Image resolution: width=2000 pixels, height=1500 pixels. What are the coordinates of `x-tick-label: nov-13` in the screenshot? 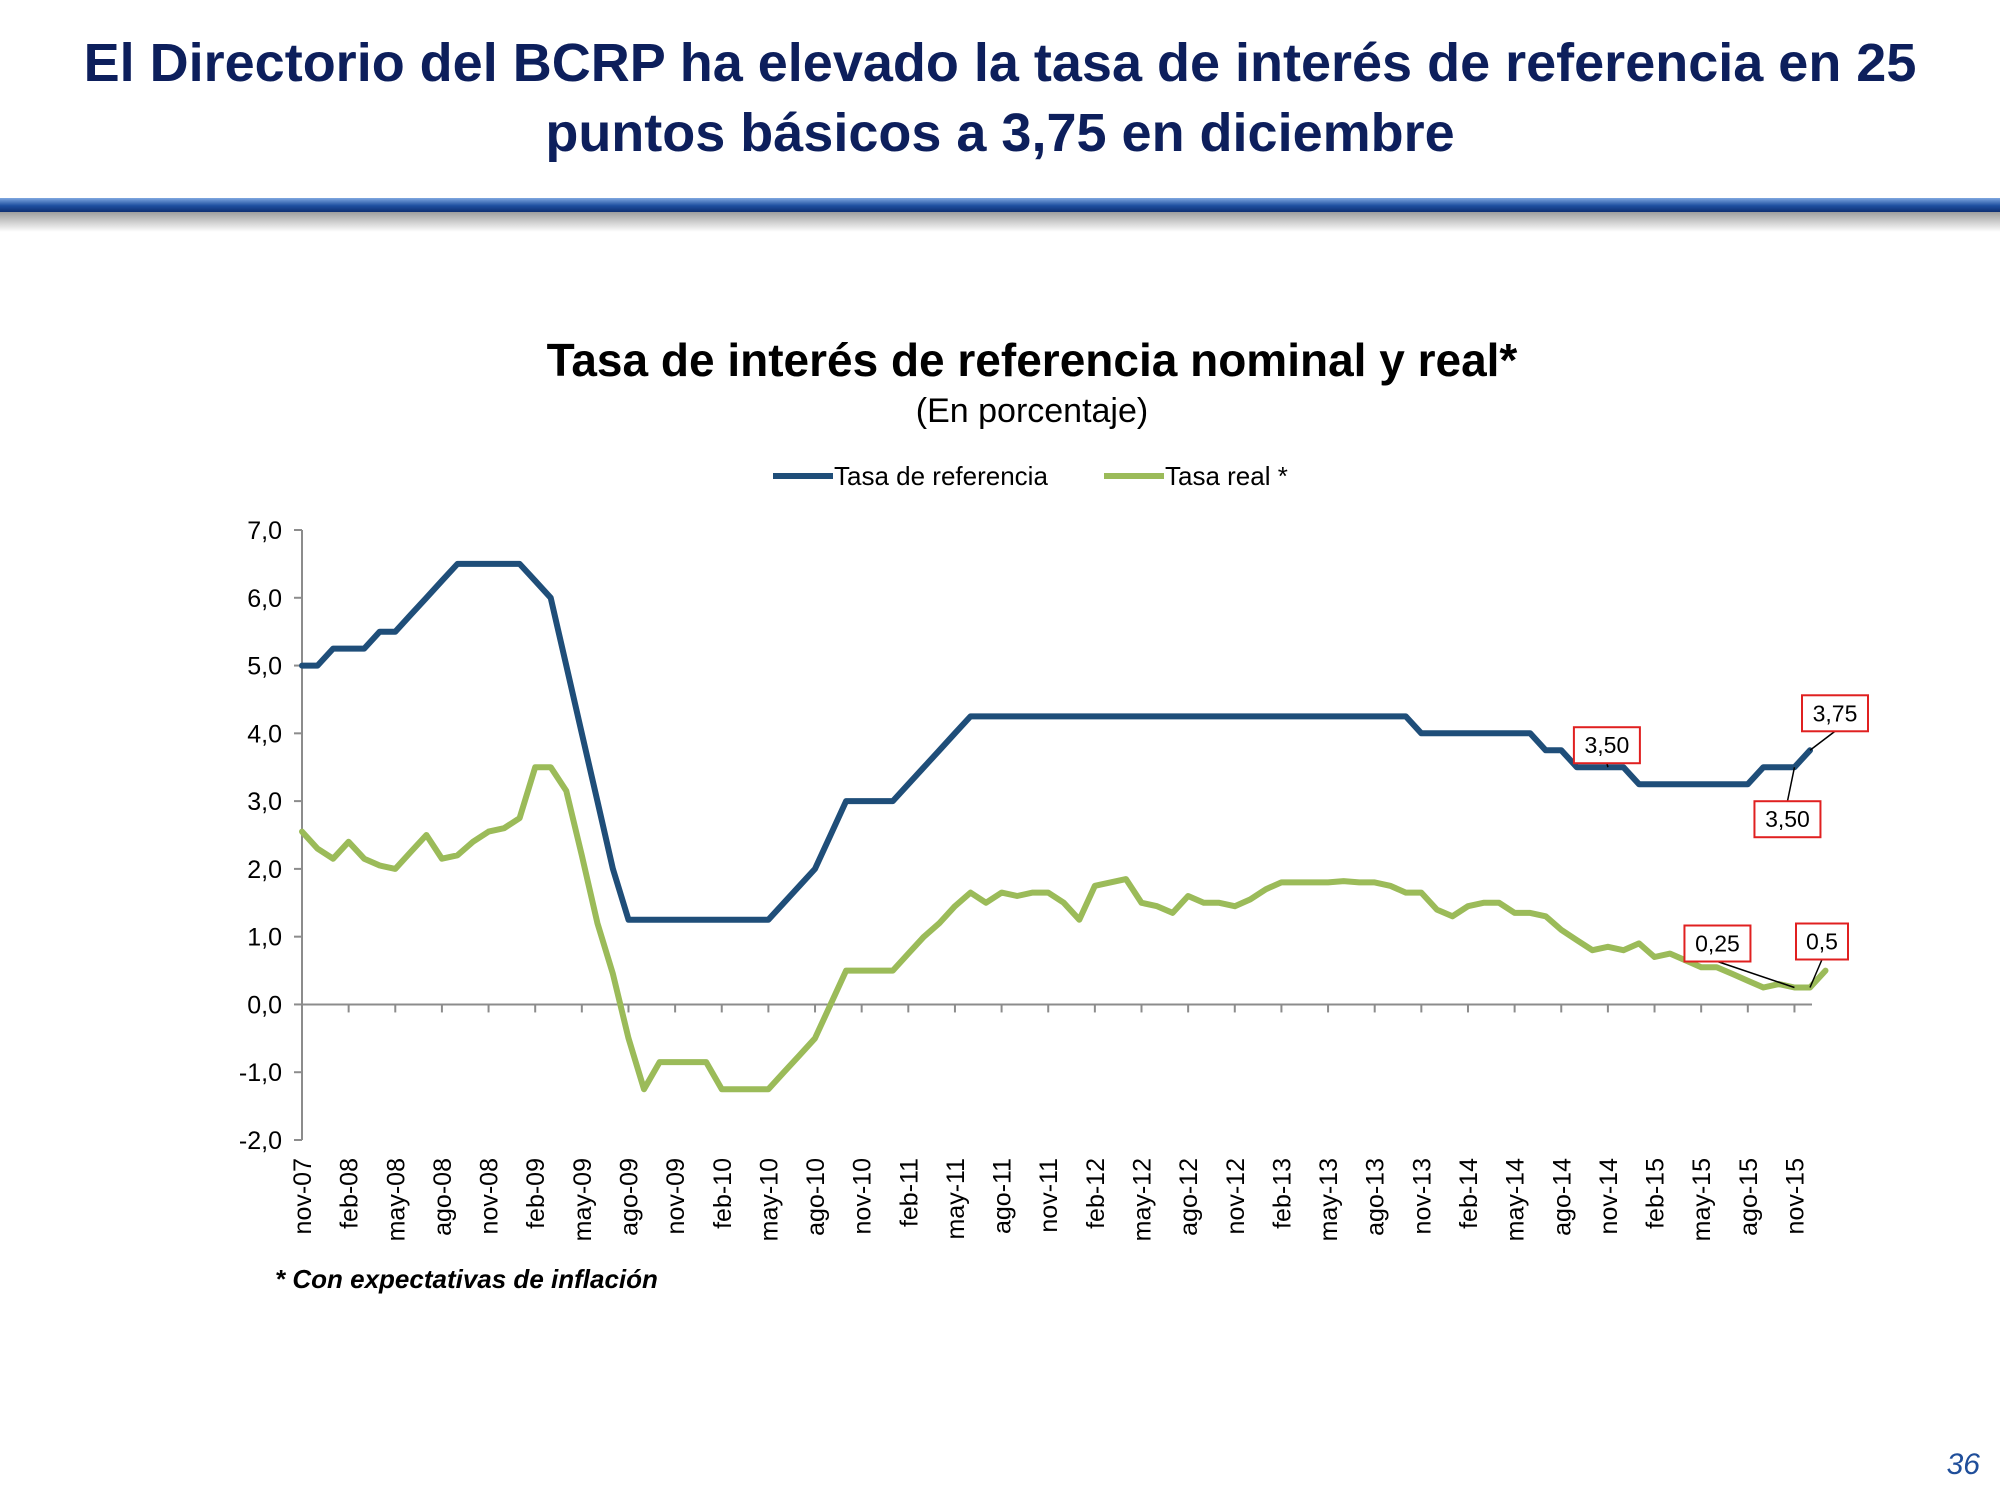 It's located at (1422, 1196).